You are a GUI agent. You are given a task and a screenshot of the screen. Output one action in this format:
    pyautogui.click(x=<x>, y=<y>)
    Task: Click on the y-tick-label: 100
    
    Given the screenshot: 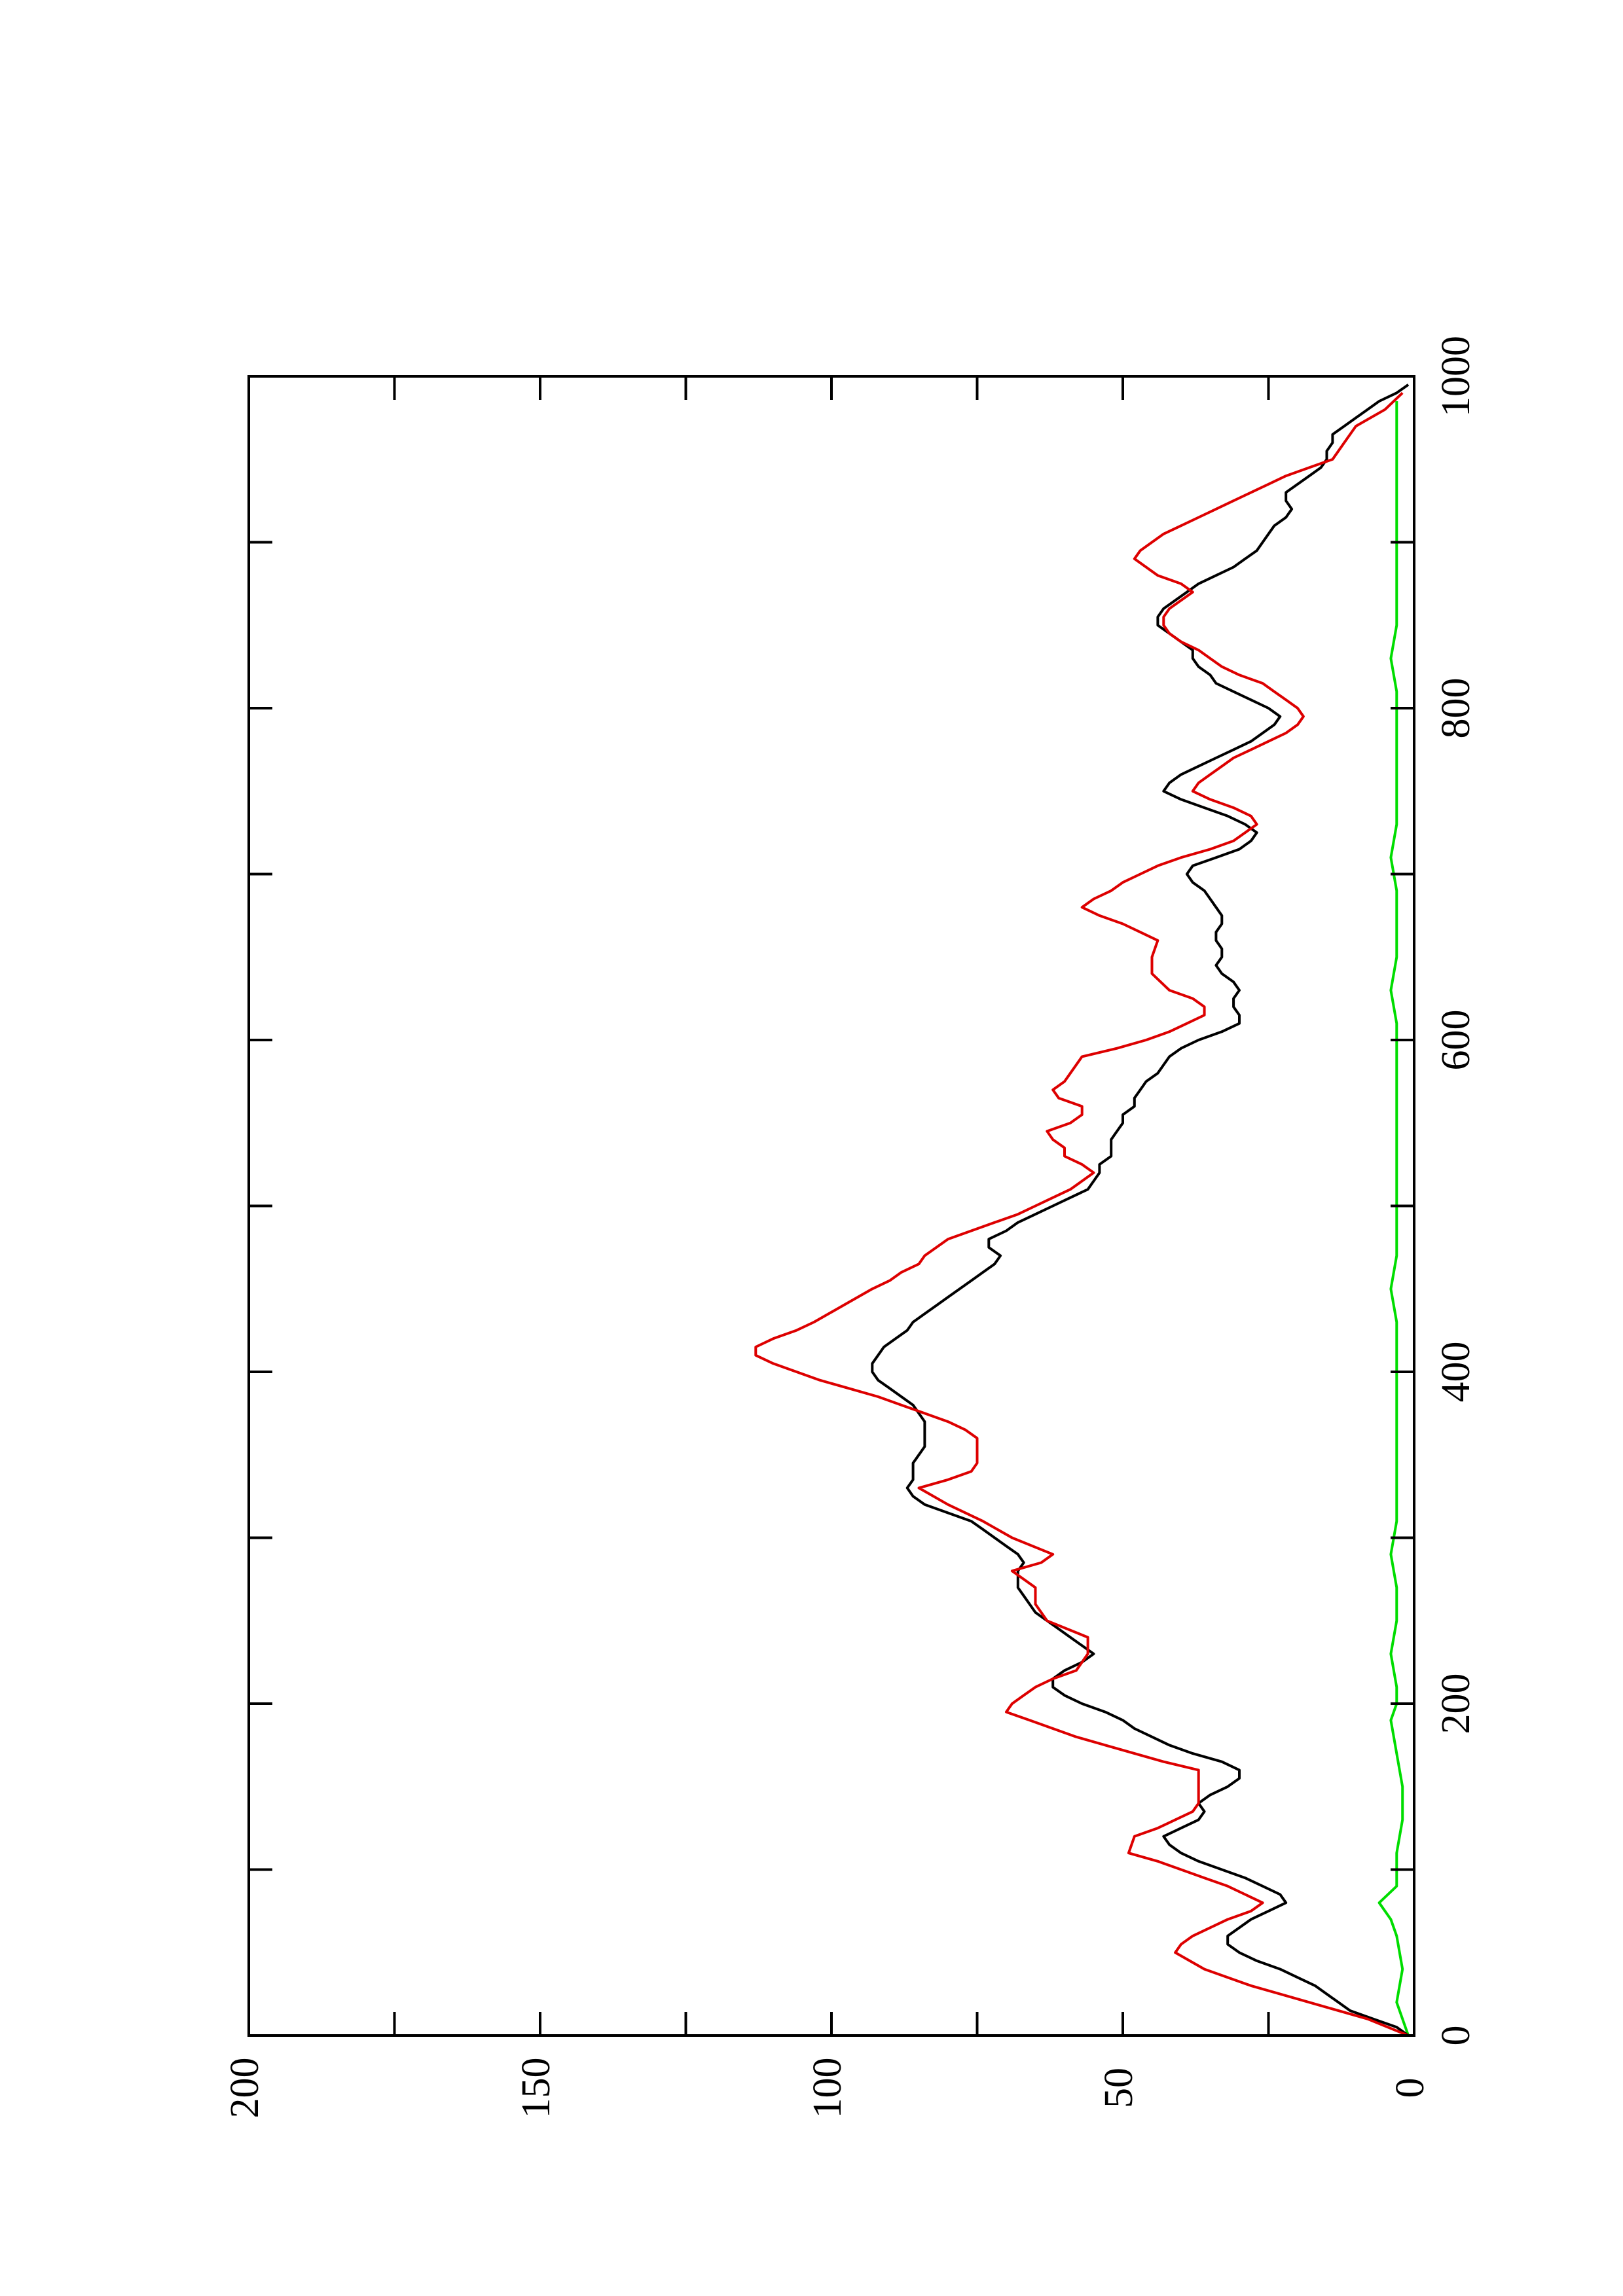 What is the action you would take?
    pyautogui.click(x=827, y=2088)
    